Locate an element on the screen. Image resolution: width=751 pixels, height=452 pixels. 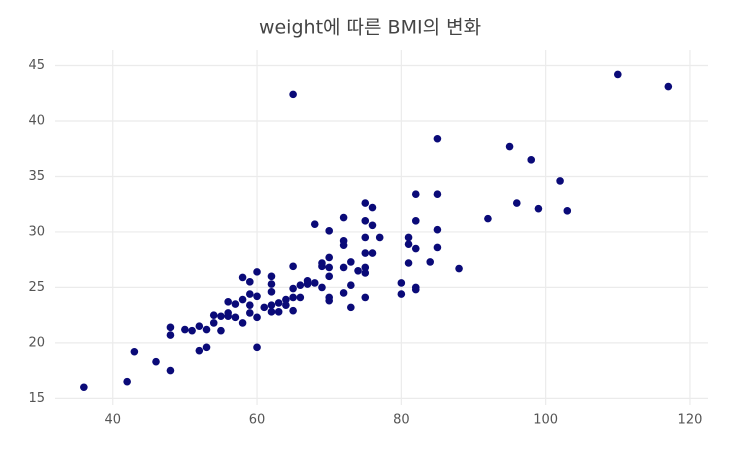
y-tick-label: 40 is located at coordinates (36, 121).